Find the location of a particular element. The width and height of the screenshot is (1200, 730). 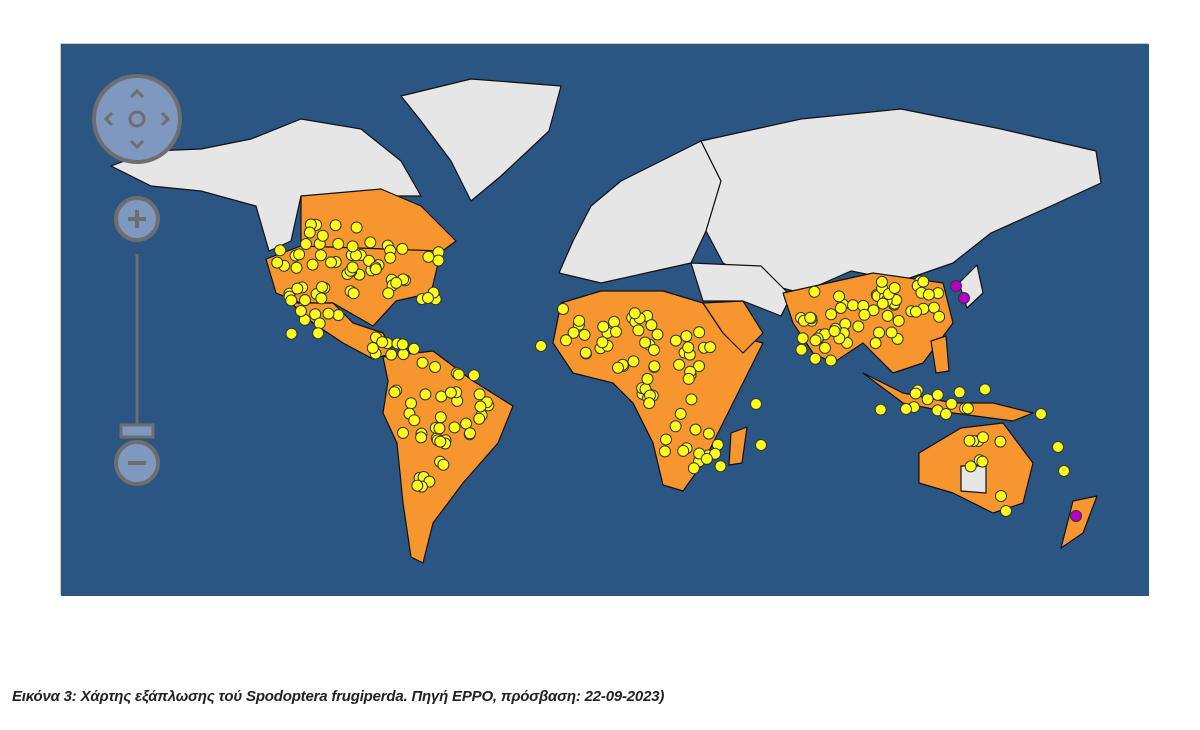

country-region-middle-east is located at coordinates (741, 289).